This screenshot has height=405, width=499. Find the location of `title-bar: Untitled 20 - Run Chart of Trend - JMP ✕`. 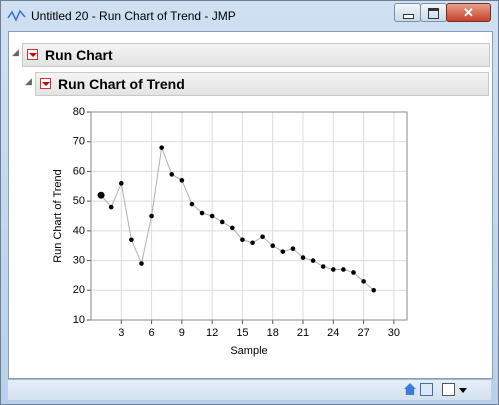

title-bar: Untitled 20 - Run Chart of Trend - JMP ✕ is located at coordinates (249, 16).